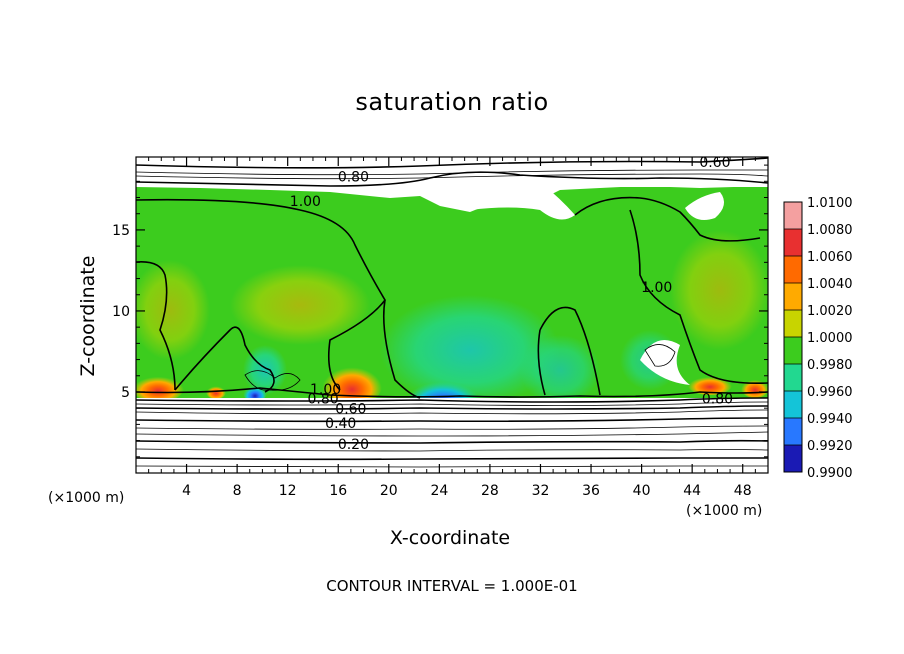  I want to click on x-tick-label: 12, so click(288, 491).